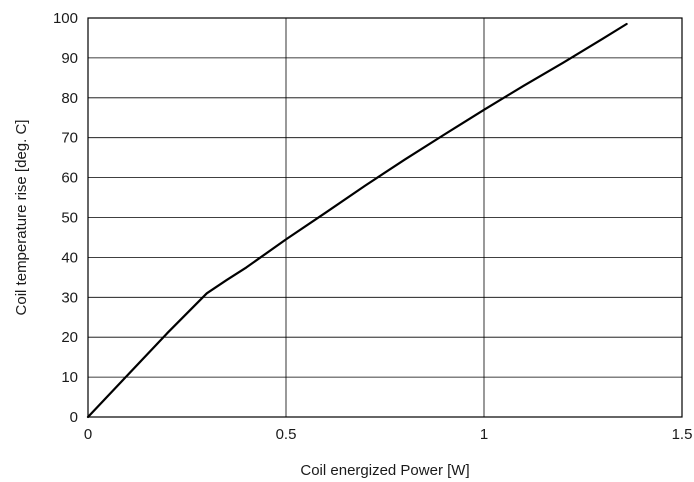  Describe the element at coordinates (69, 98) in the screenshot. I see `y-tick-label: 80` at that location.